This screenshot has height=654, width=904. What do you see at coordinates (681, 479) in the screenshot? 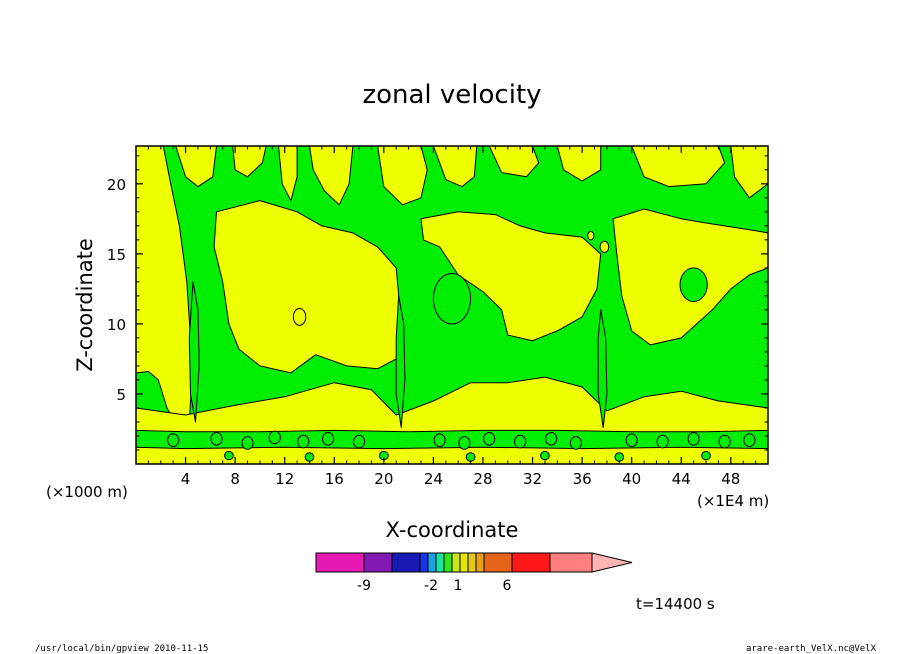
I see `x-tick-label: 44` at bounding box center [681, 479].